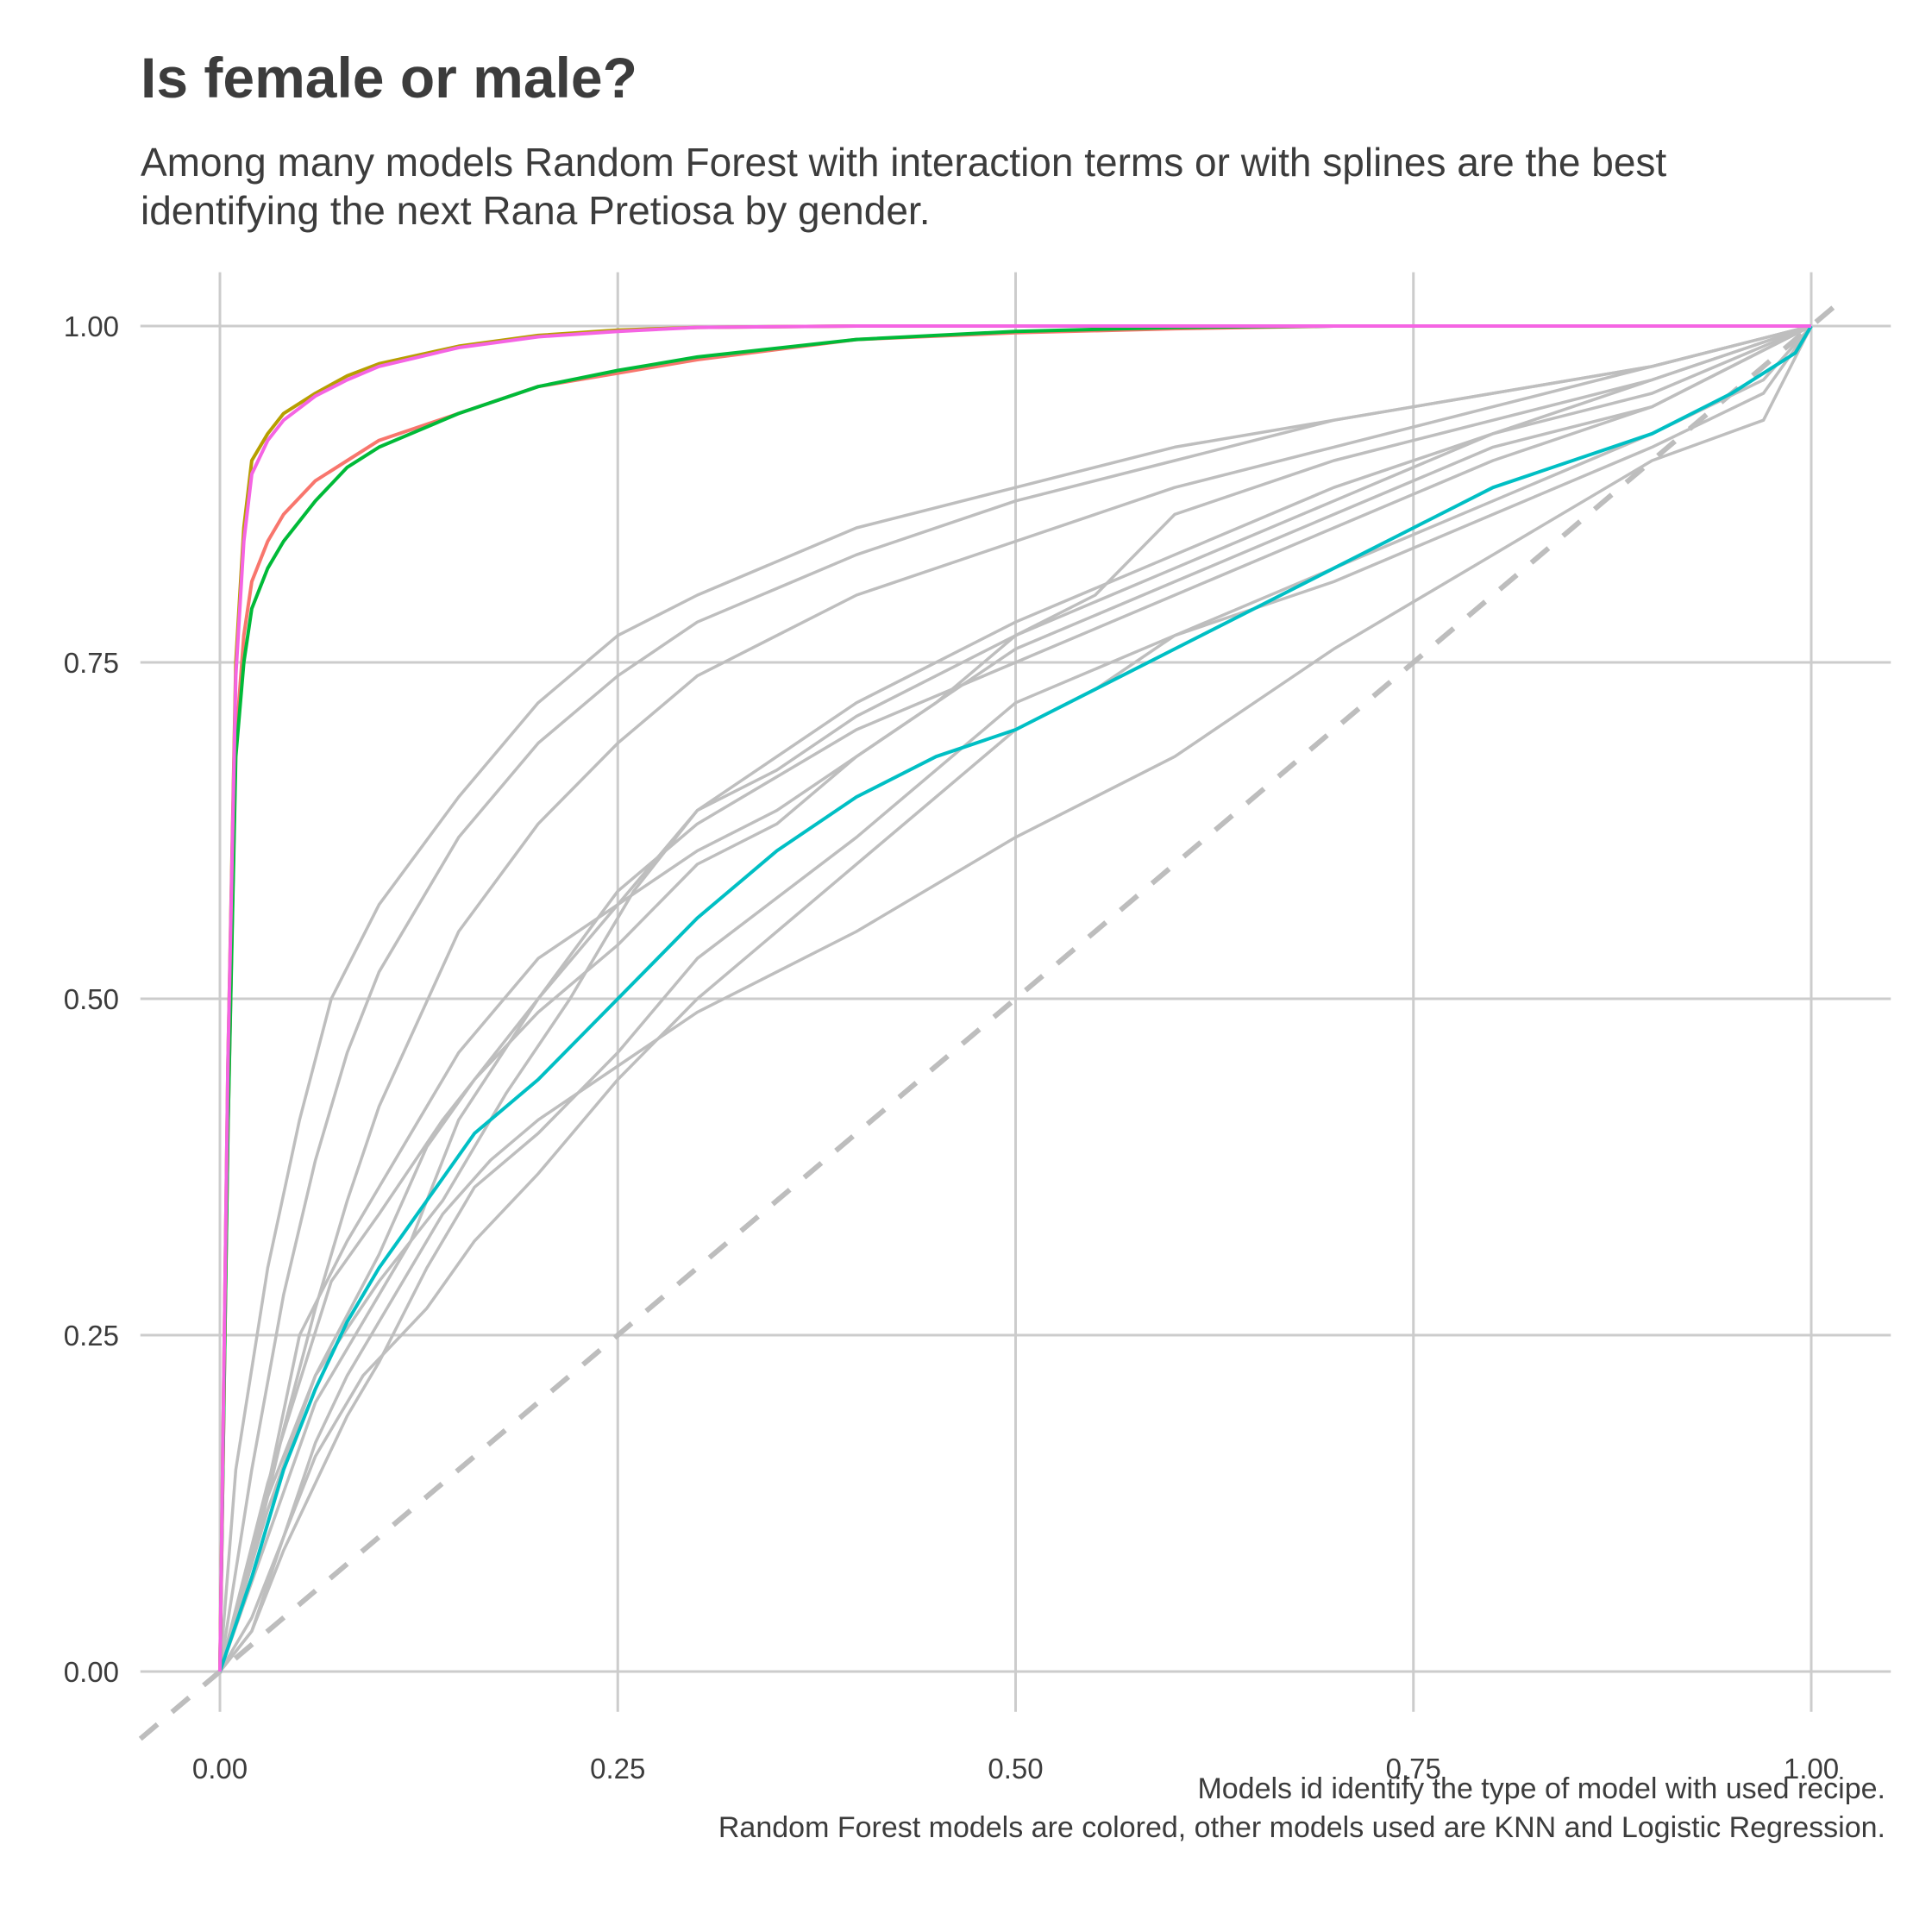 Image resolution: width=1932 pixels, height=1932 pixels. Describe the element at coordinates (617, 1769) in the screenshot. I see `x-tick-label-1: 0.25` at that location.